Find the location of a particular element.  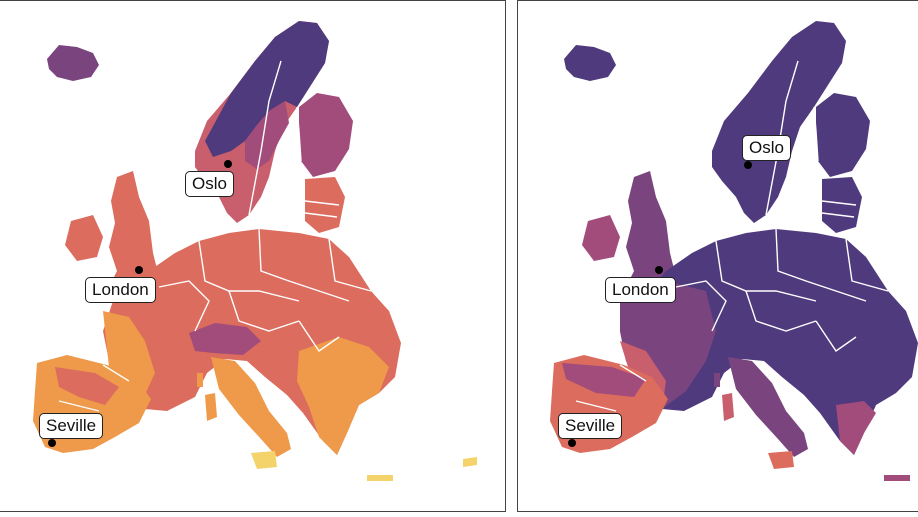

greece is located at coordinates (856, 428).